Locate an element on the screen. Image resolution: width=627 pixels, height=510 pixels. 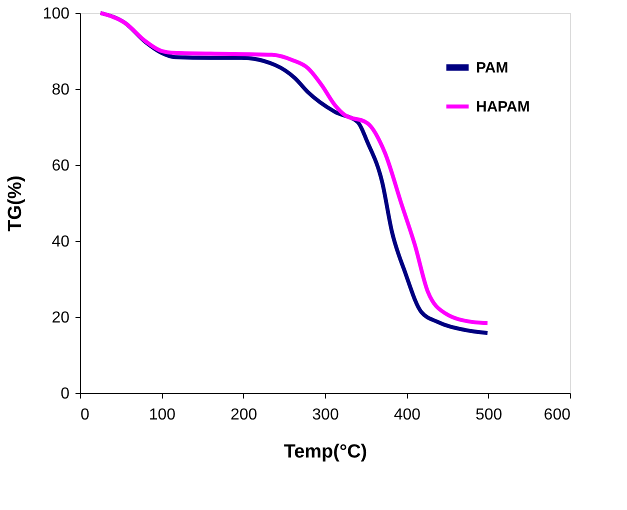
x-tick-label: 300 is located at coordinates (325, 415).